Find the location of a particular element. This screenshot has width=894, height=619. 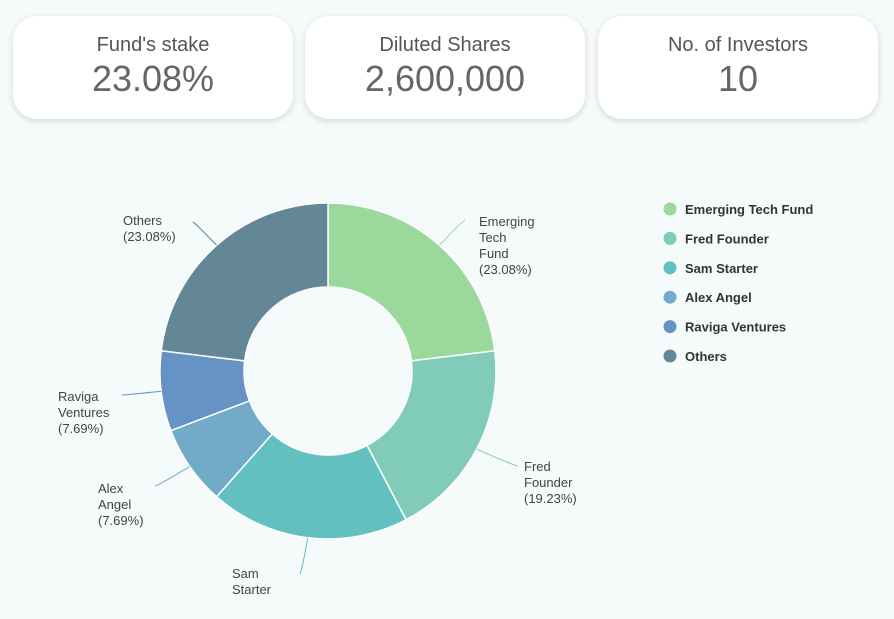

legend-label-5: Others is located at coordinates (706, 356).